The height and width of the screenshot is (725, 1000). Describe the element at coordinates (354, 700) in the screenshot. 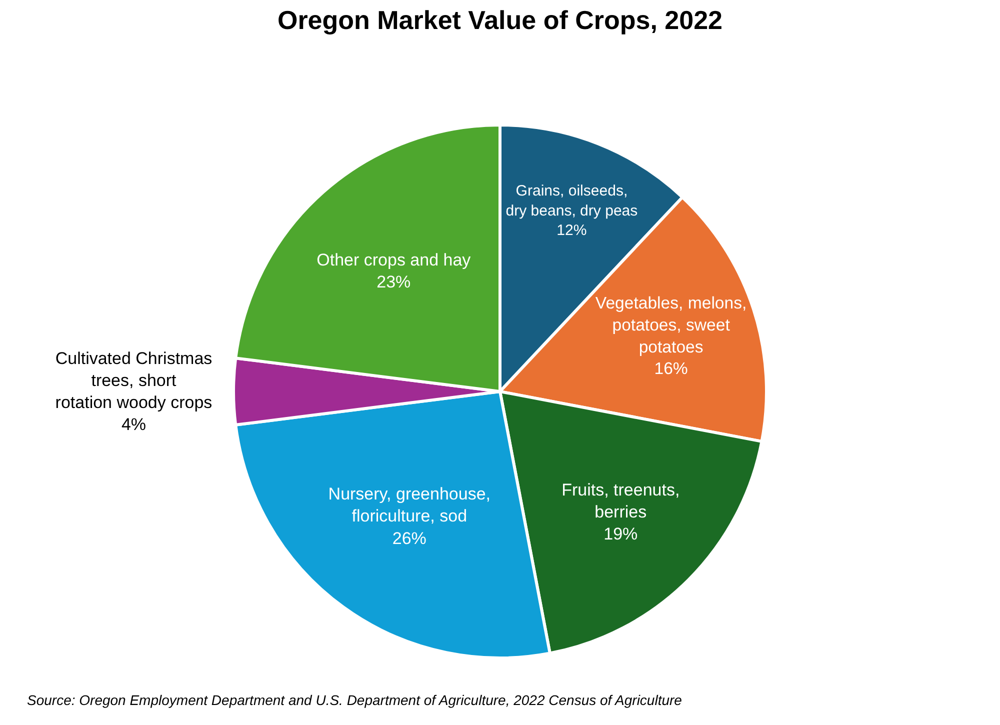

I see `source-note: Source: Oregon Employment Department and U.S. Department of Agriculture, 2022 Census of Agriculture` at that location.